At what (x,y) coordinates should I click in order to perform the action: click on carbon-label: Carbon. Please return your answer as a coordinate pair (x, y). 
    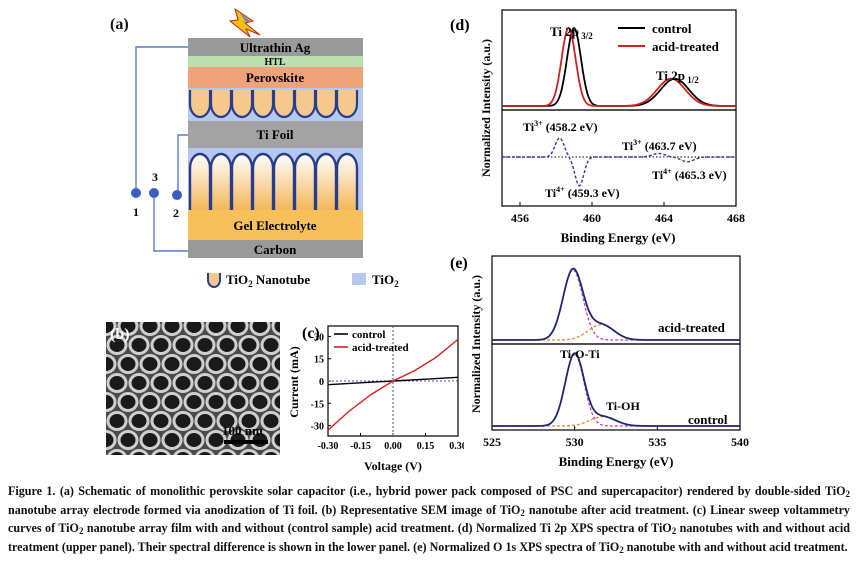
    Looking at the image, I should click on (275, 249).